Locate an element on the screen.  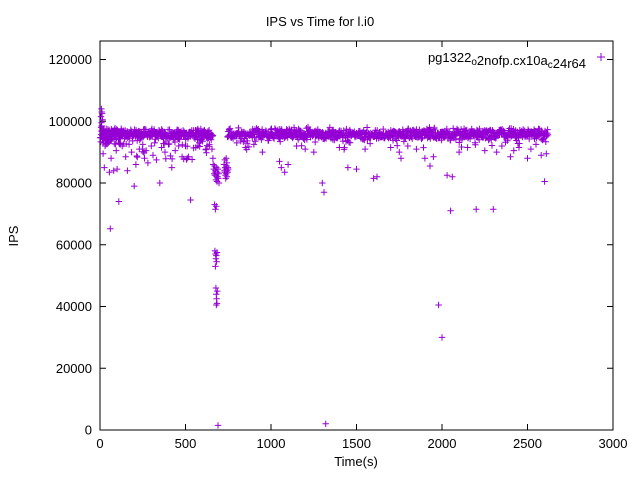
legend-marker-plus is located at coordinates (601, 57).